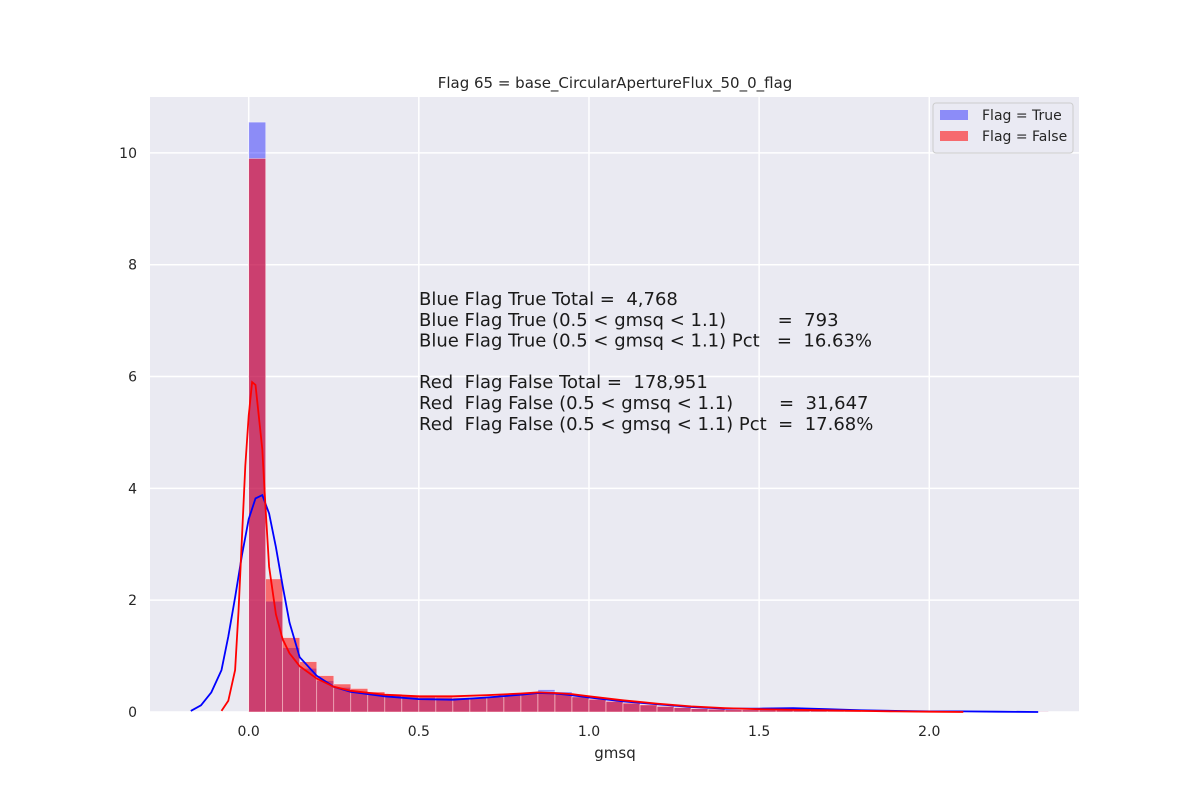 This screenshot has height=800, width=1200. What do you see at coordinates (759, 732) in the screenshot?
I see `x-tick-label-3: 1.5` at bounding box center [759, 732].